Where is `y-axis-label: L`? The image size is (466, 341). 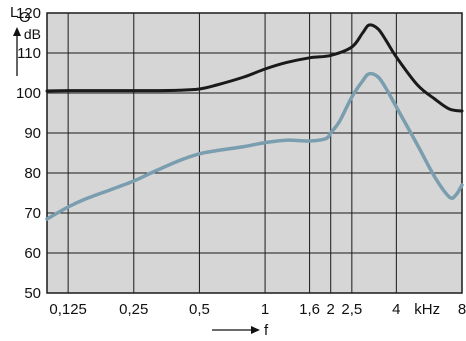
y-axis-label: L is located at coordinates (14, 12).